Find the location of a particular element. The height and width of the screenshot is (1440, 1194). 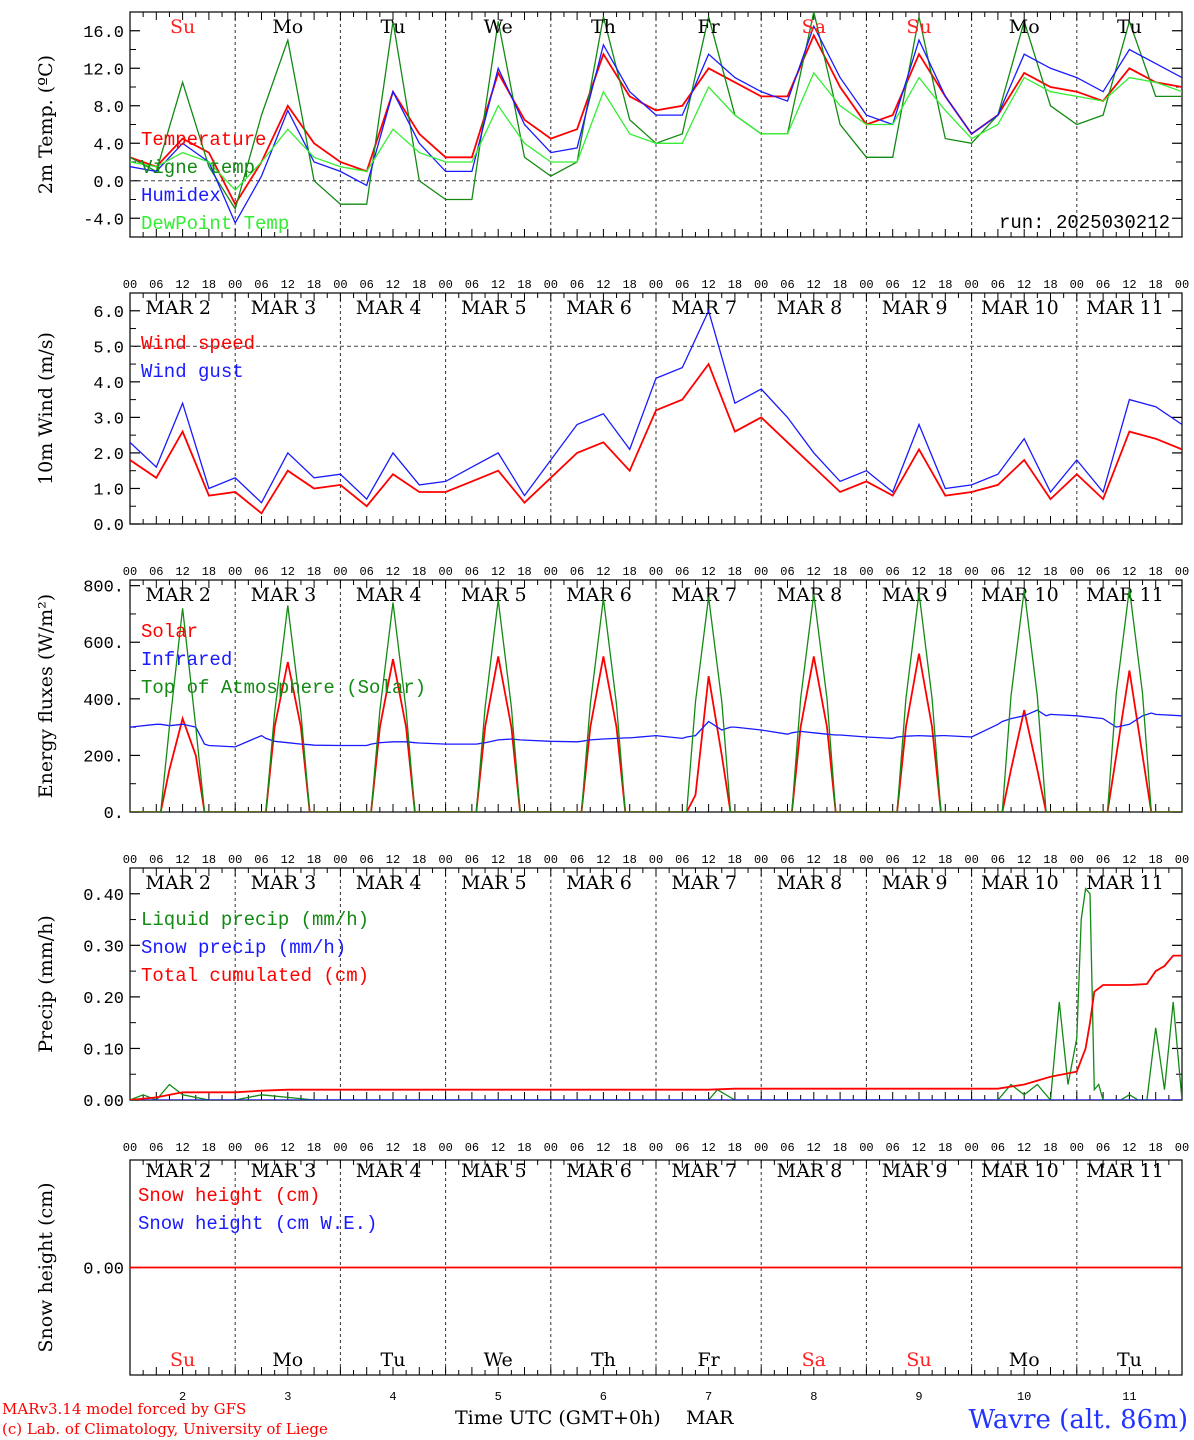

date-label: MAR 7 is located at coordinates (704, 595).